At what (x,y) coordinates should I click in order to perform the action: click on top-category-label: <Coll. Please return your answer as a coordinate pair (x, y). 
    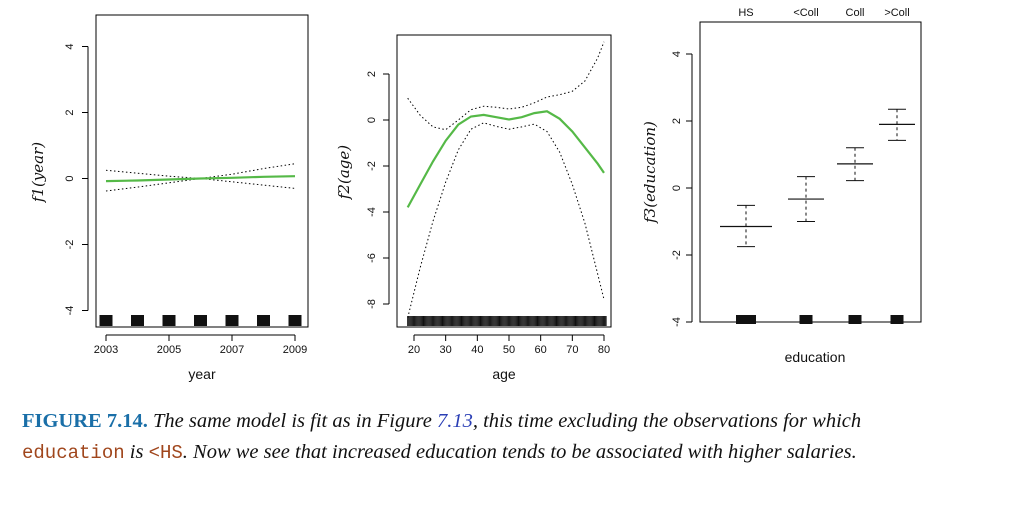
    Looking at the image, I should click on (805, 13).